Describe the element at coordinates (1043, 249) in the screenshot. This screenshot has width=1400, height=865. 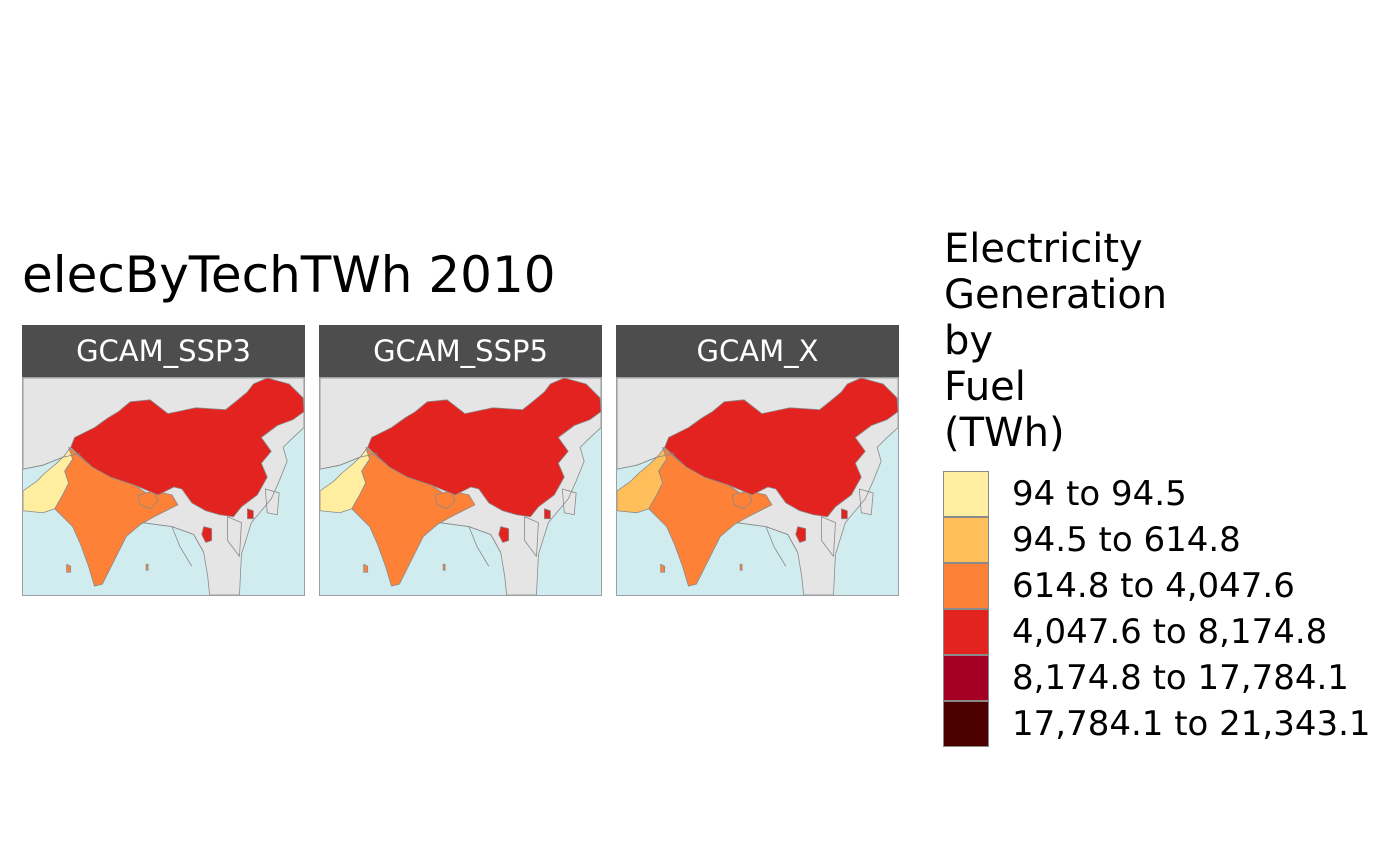
I see `legend-title-line: Electricity` at that location.